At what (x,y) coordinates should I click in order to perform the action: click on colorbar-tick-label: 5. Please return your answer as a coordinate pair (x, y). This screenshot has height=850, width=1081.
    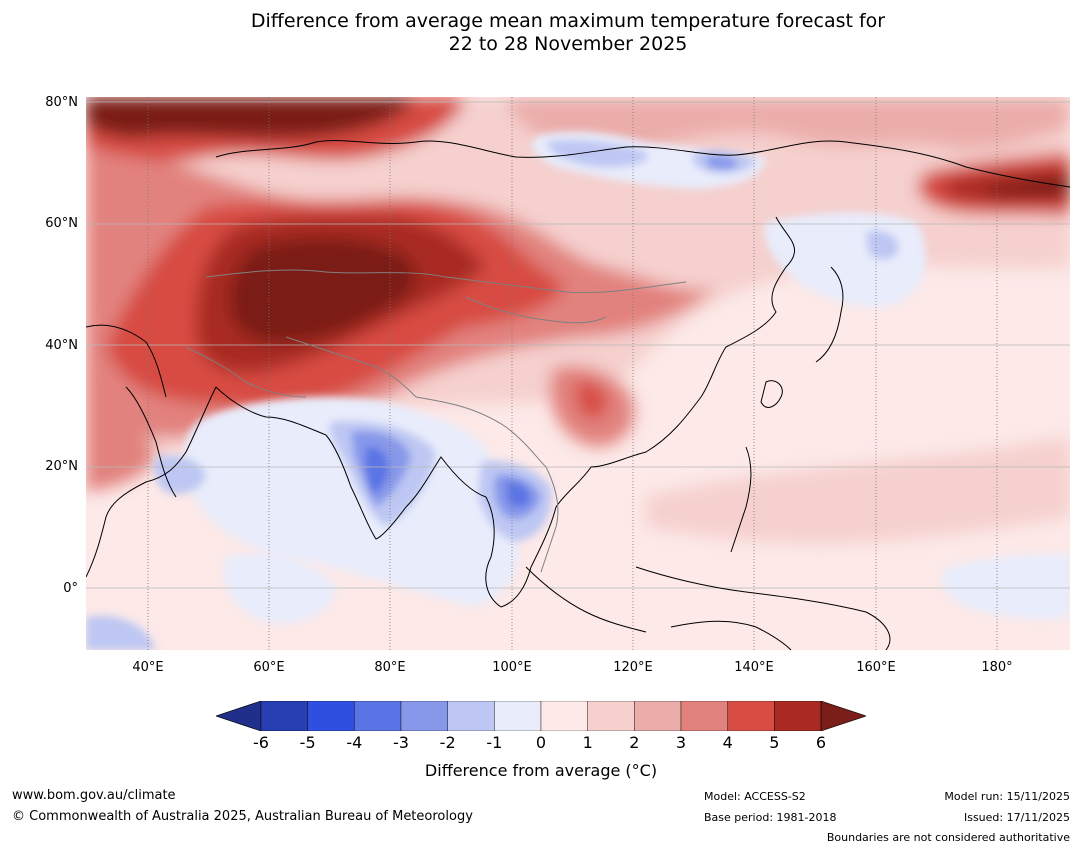
    Looking at the image, I should click on (774, 742).